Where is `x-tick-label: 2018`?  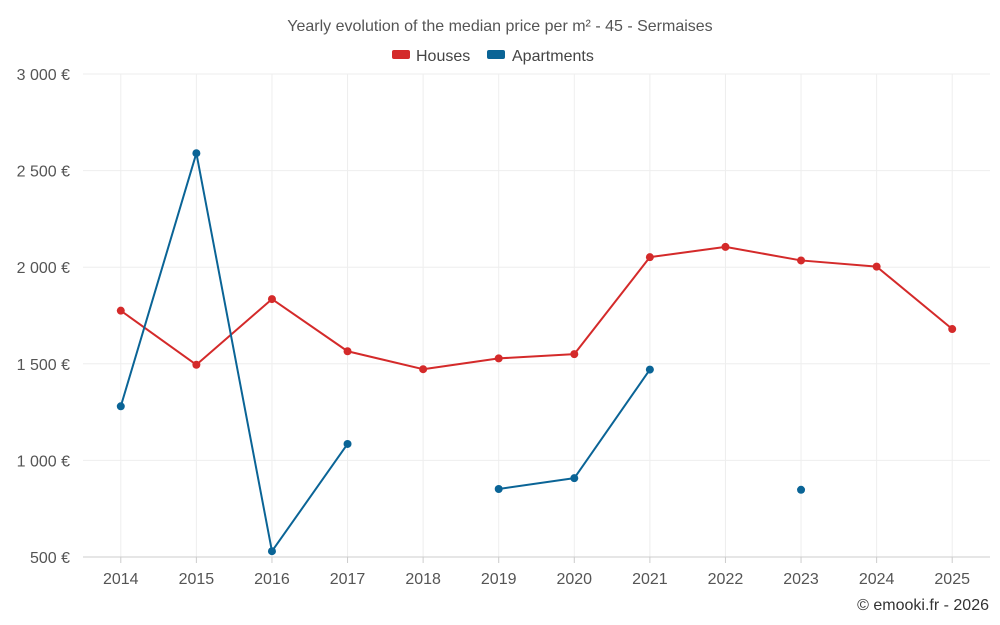
x-tick-label: 2018 is located at coordinates (423, 579).